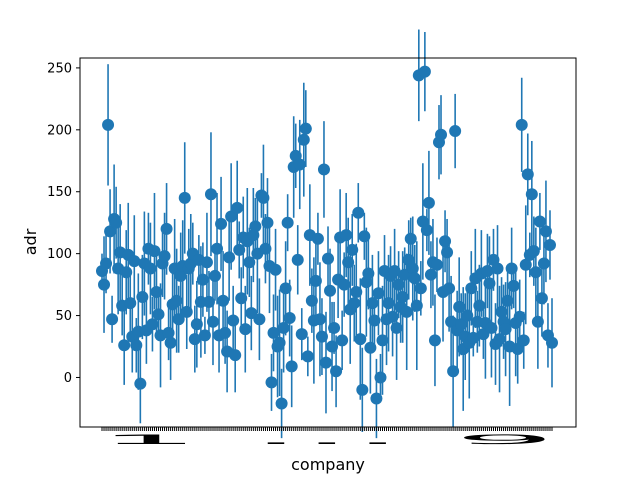  Describe the element at coordinates (68, 378) in the screenshot. I see `y-tick-label: 0` at that location.